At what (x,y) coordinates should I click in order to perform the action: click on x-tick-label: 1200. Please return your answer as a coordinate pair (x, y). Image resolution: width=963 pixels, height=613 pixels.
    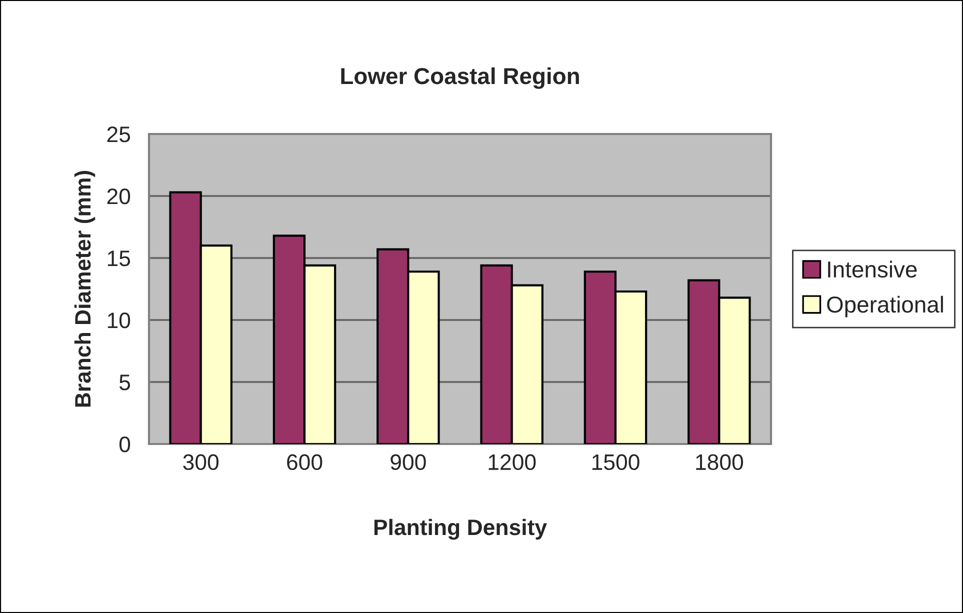
    Looking at the image, I should click on (512, 462).